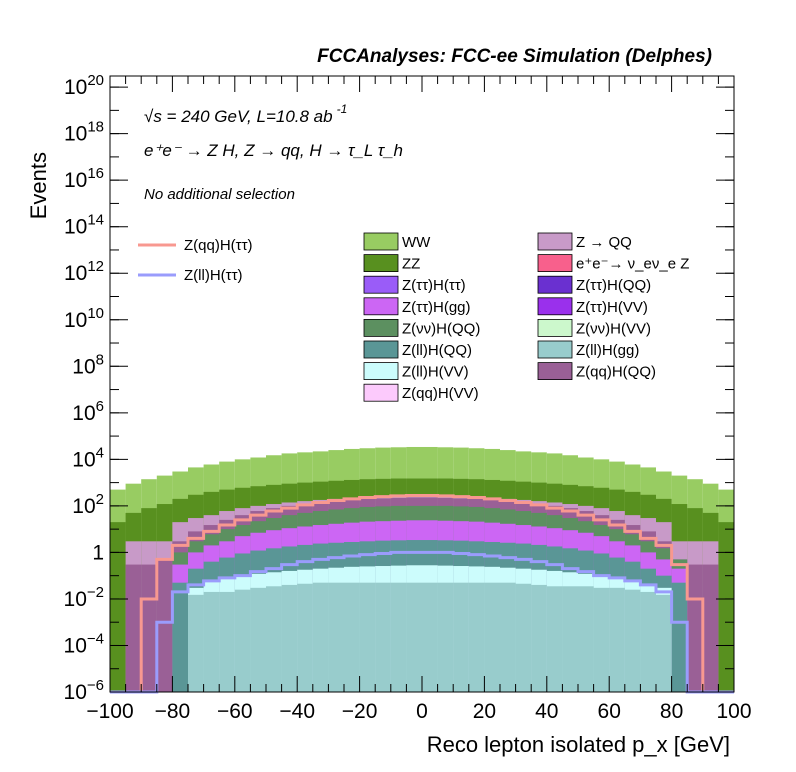 This screenshot has width=796, height=772. What do you see at coordinates (411, 264) in the screenshot?
I see `legend-label: ZZ` at bounding box center [411, 264].